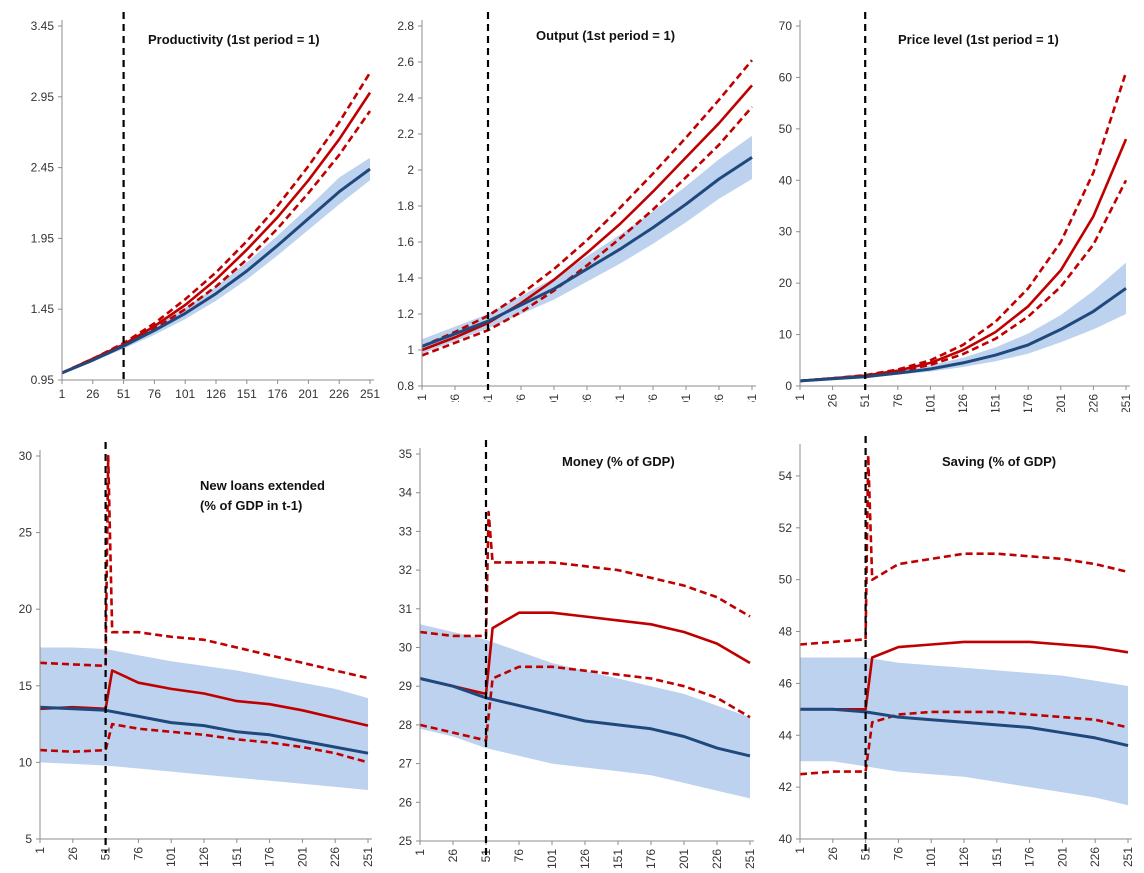  I want to click on y-tick-label: 44, so click(786, 735).